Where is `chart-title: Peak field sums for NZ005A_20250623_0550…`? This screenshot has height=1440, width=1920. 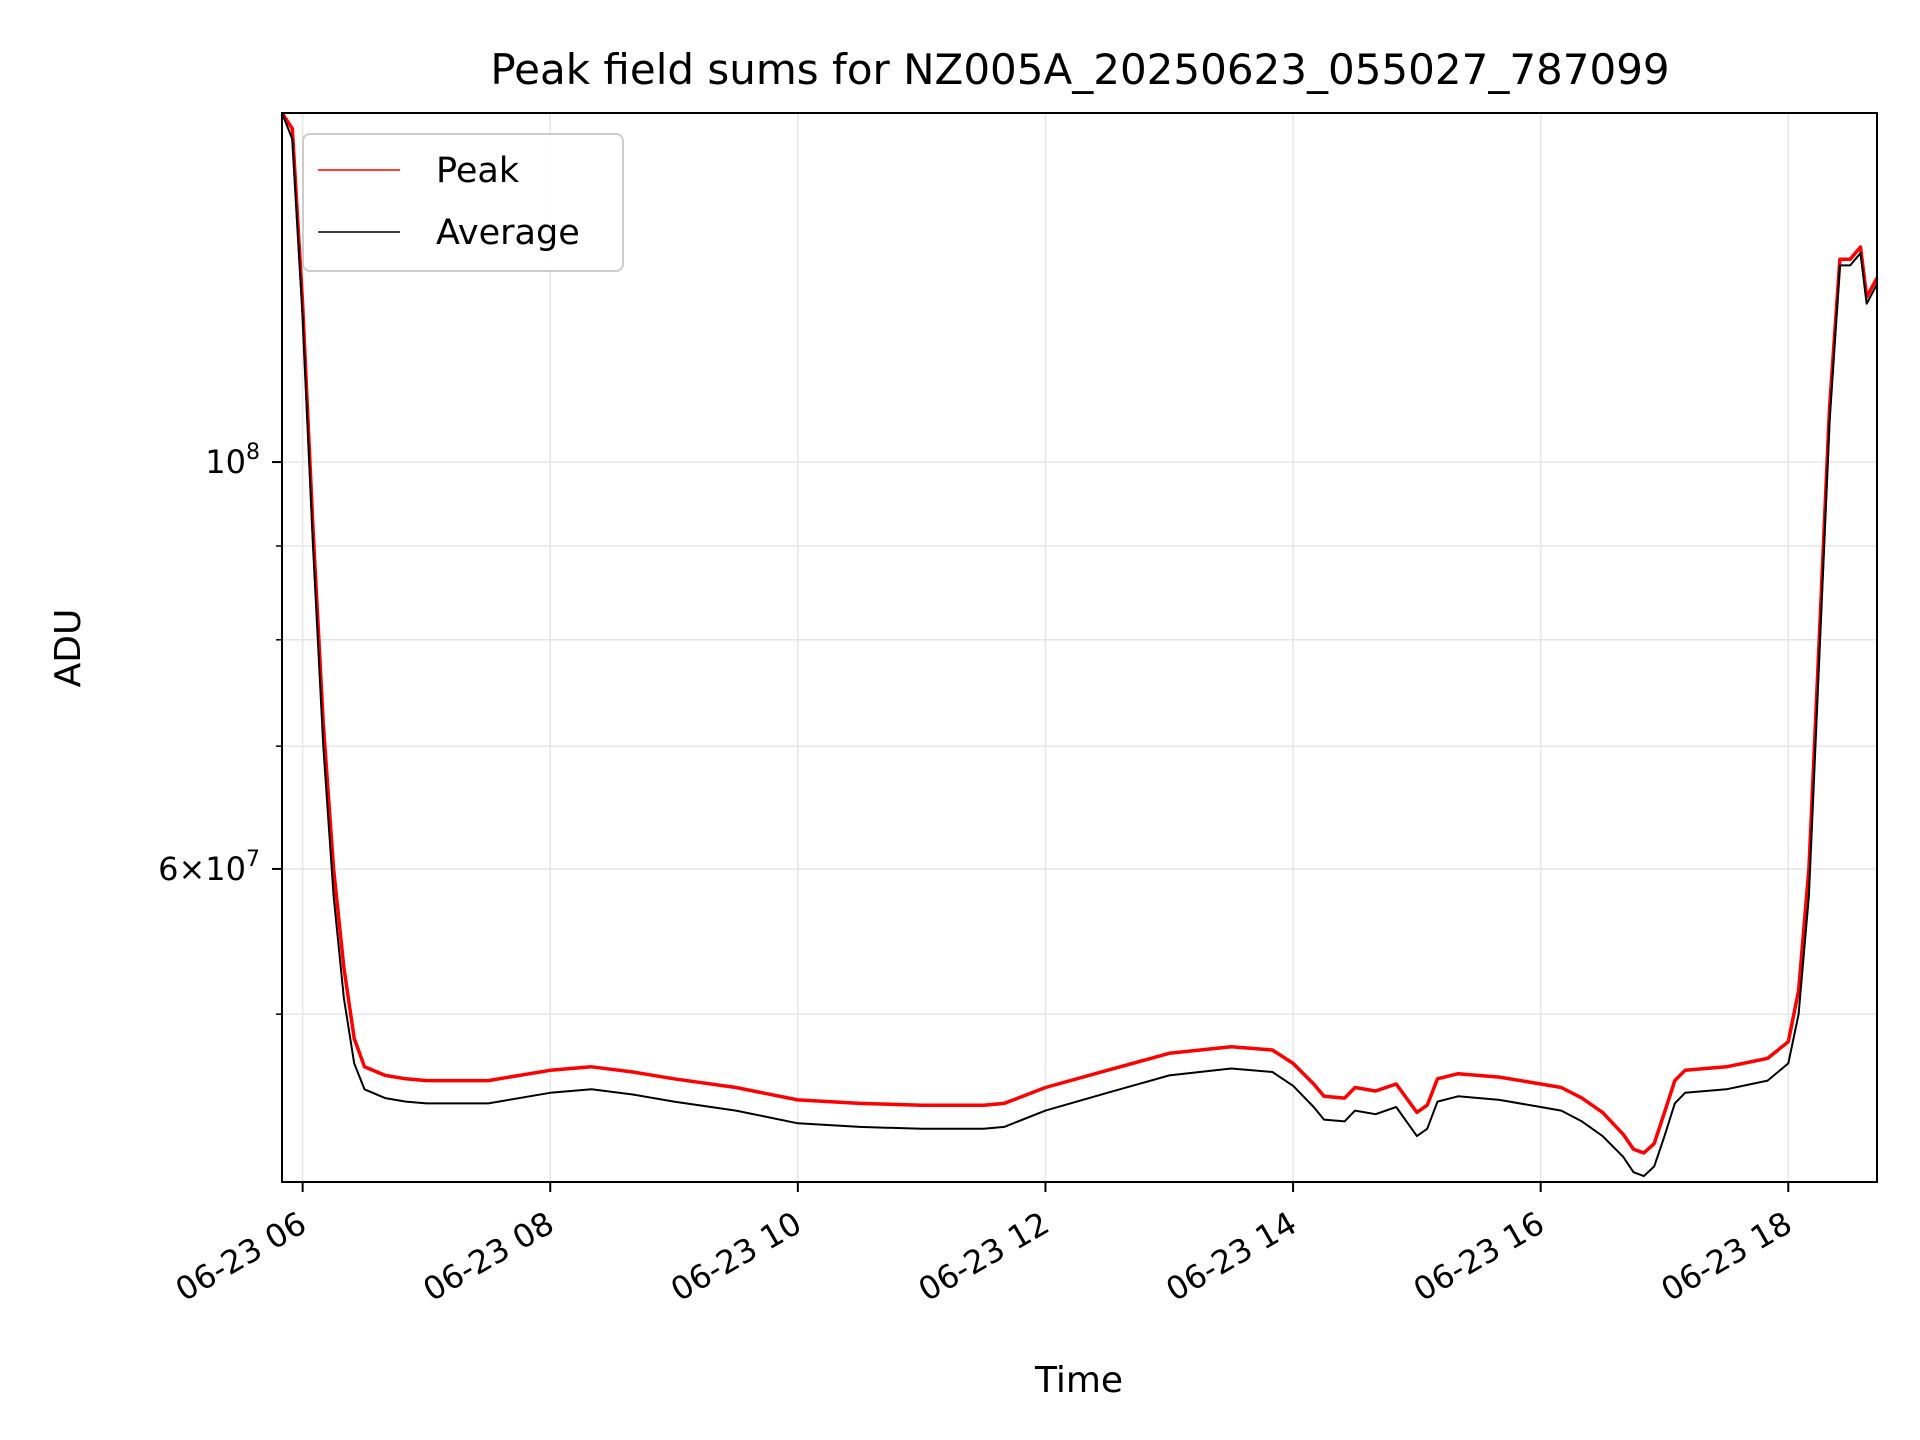 chart-title: Peak field sums for NZ005A_20250623_0550… is located at coordinates (1079, 69).